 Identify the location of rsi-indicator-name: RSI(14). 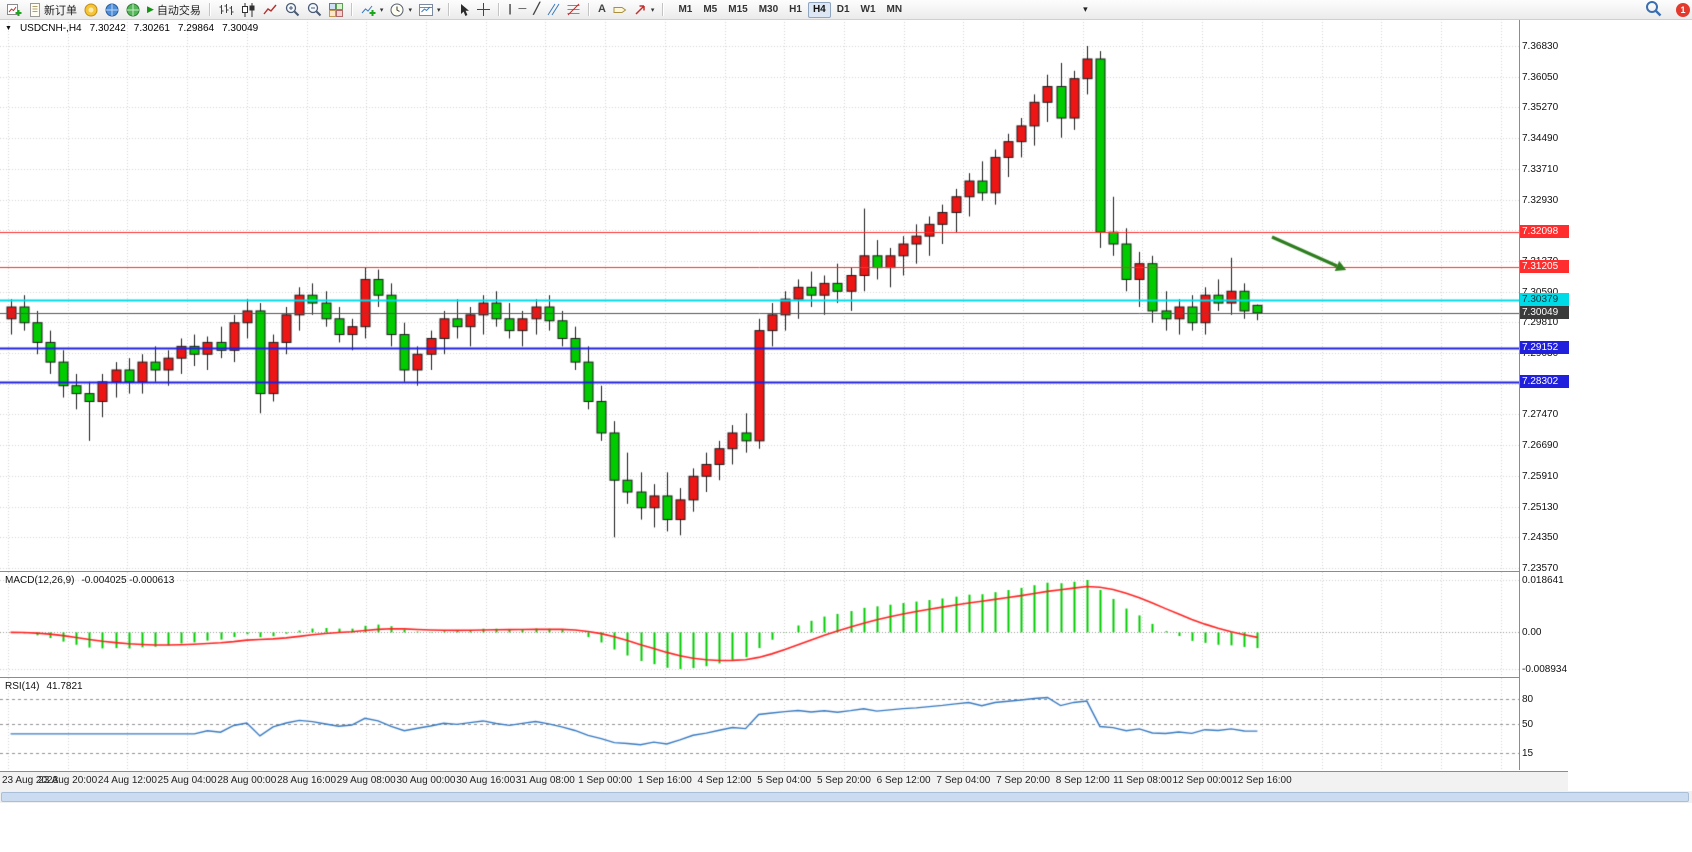
(22, 686).